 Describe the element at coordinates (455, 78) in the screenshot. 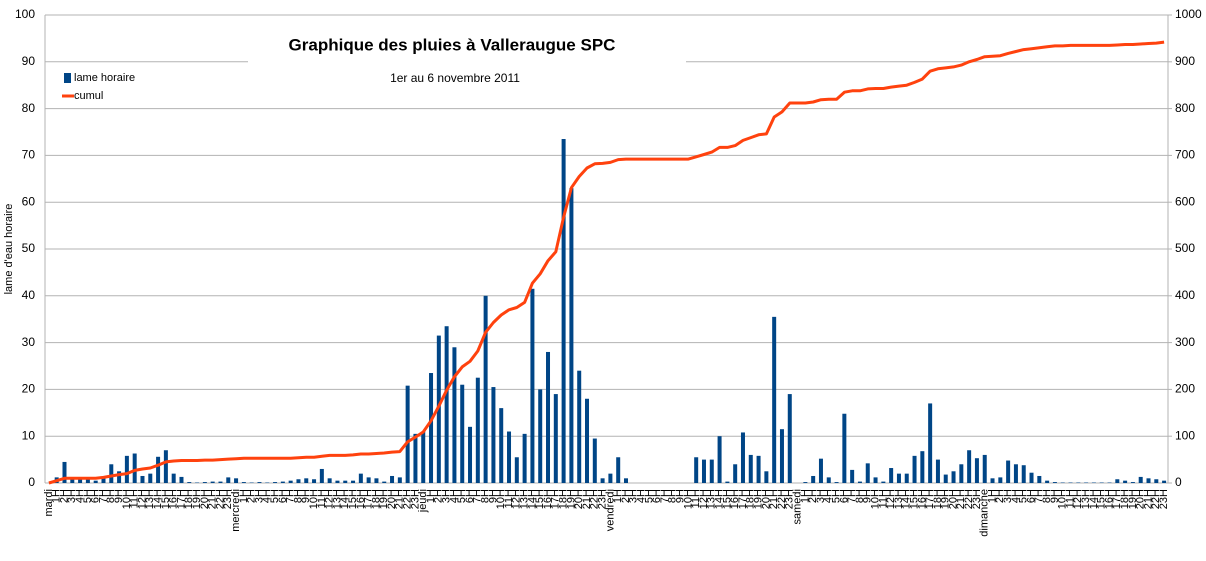

I see `chart-subtitle: 1er au 6 novembre 2011` at that location.